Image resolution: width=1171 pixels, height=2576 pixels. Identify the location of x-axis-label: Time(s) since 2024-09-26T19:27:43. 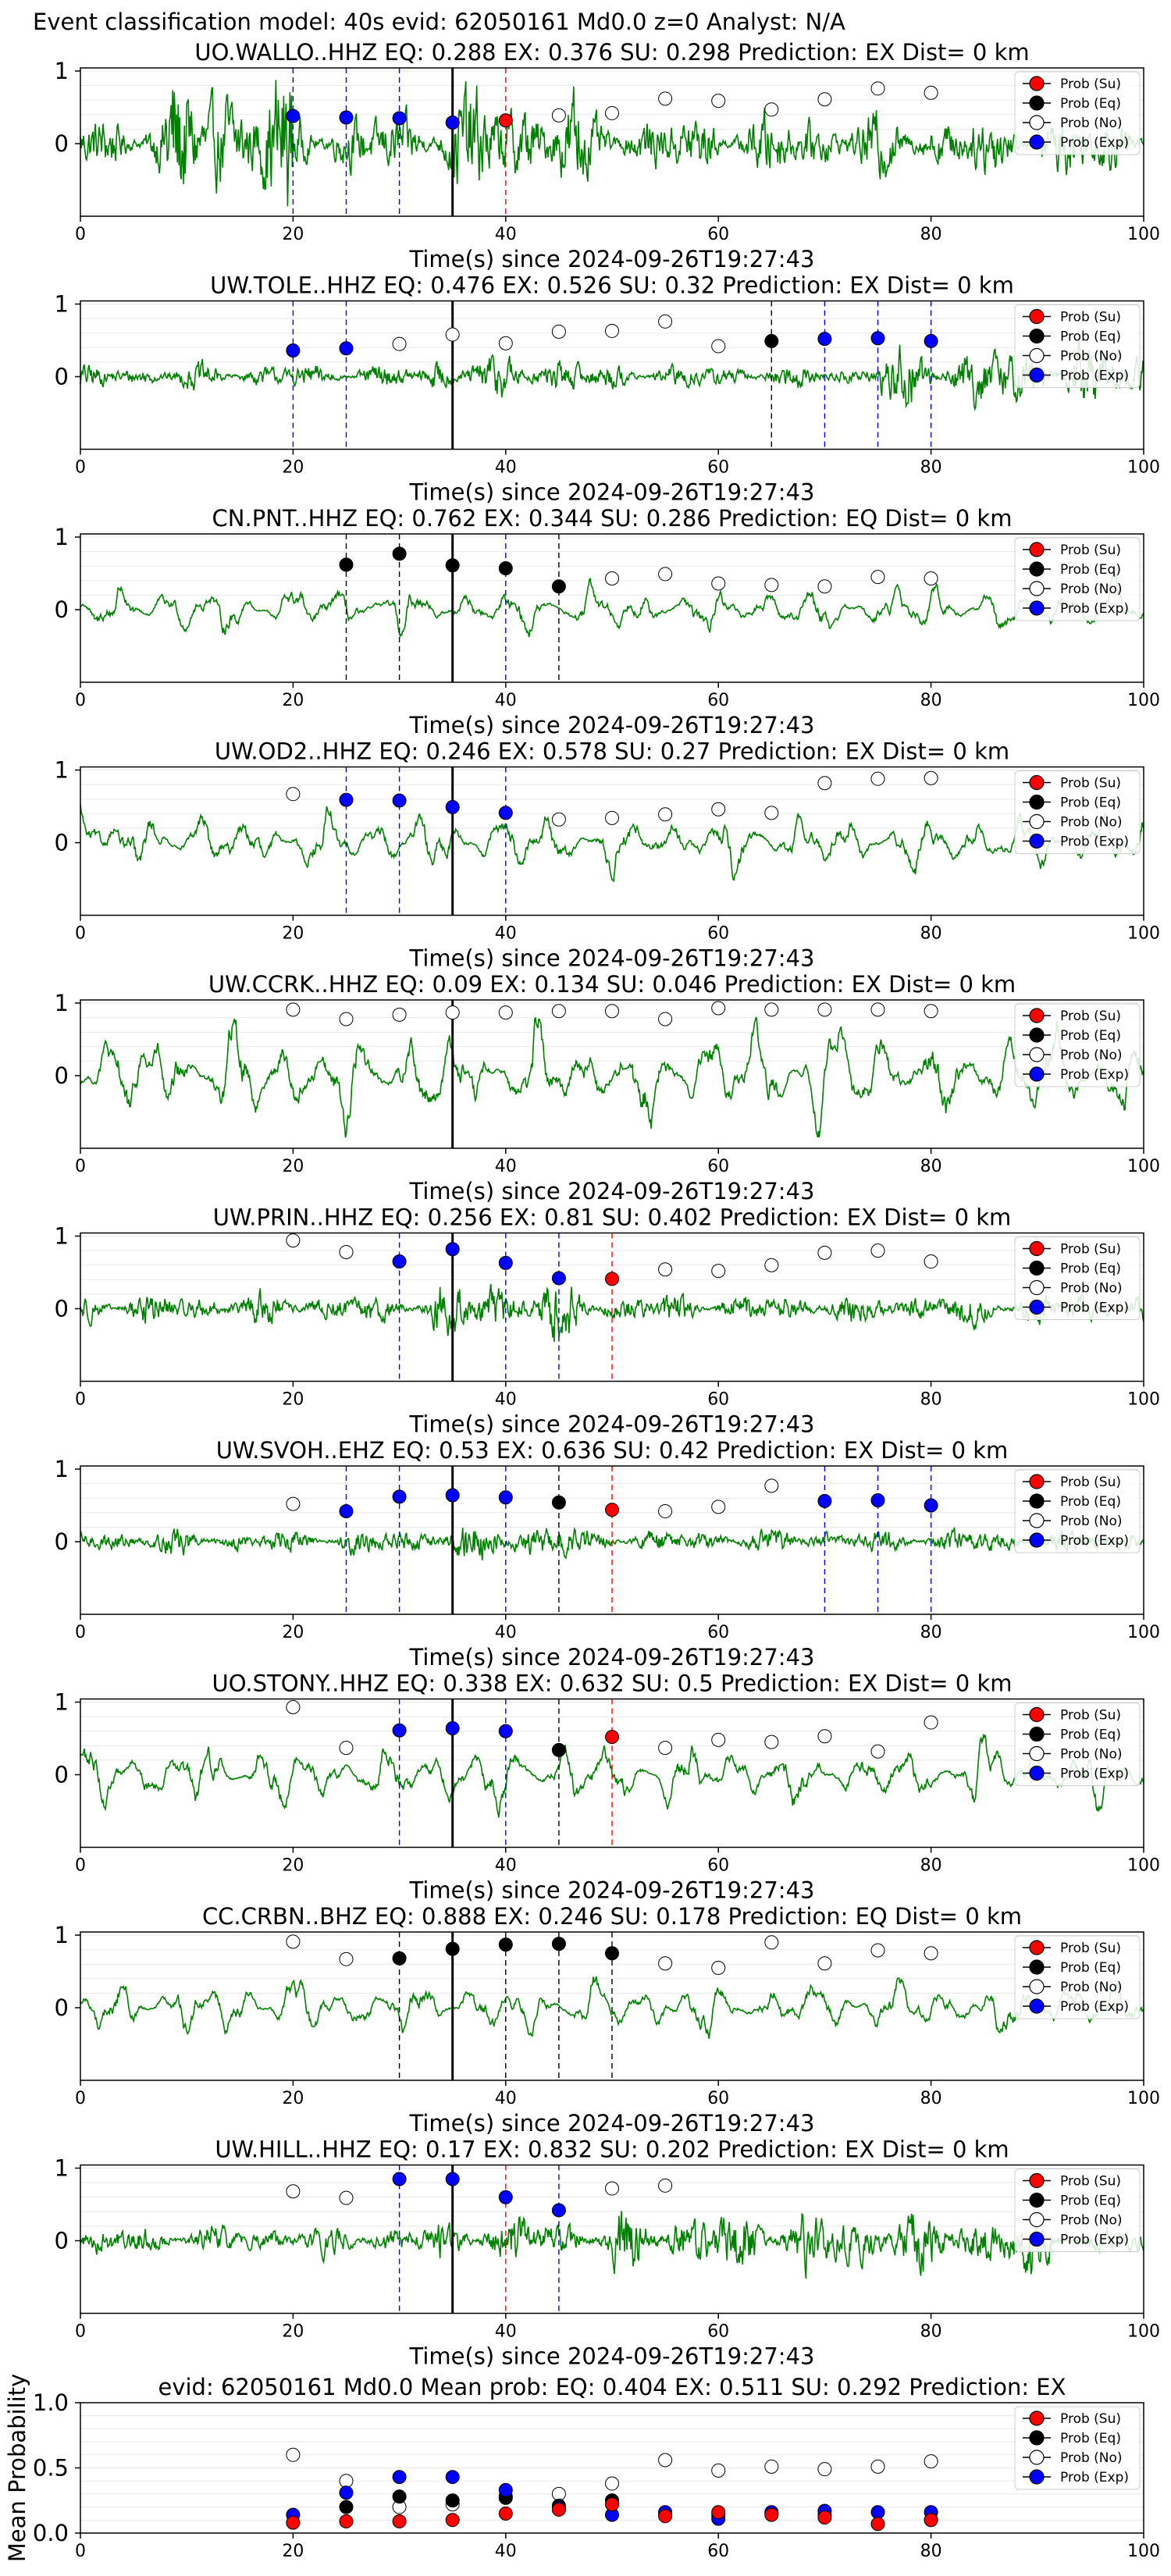
(612, 2356).